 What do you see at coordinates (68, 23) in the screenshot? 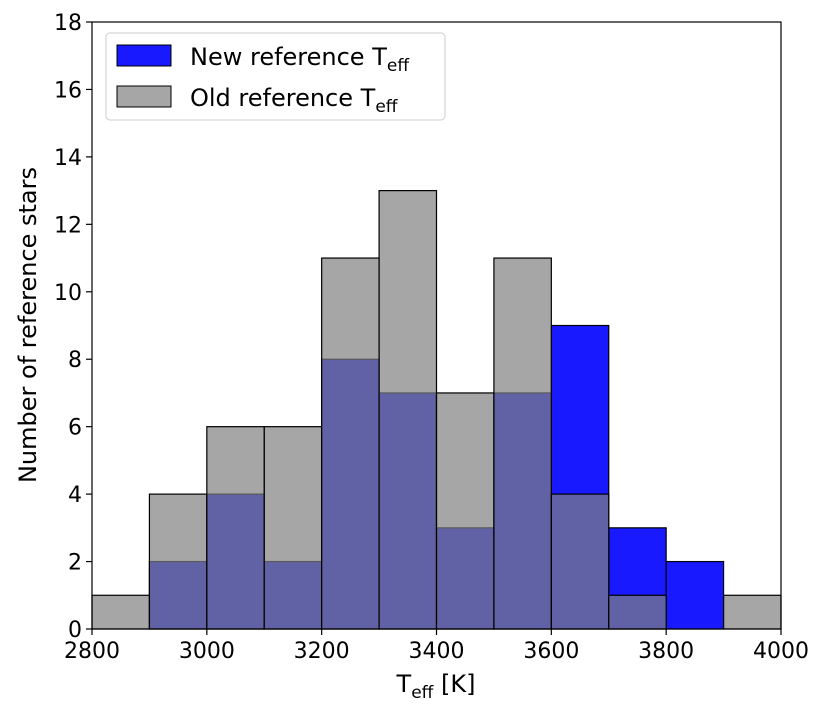
I see `y-tick-label: 18` at bounding box center [68, 23].